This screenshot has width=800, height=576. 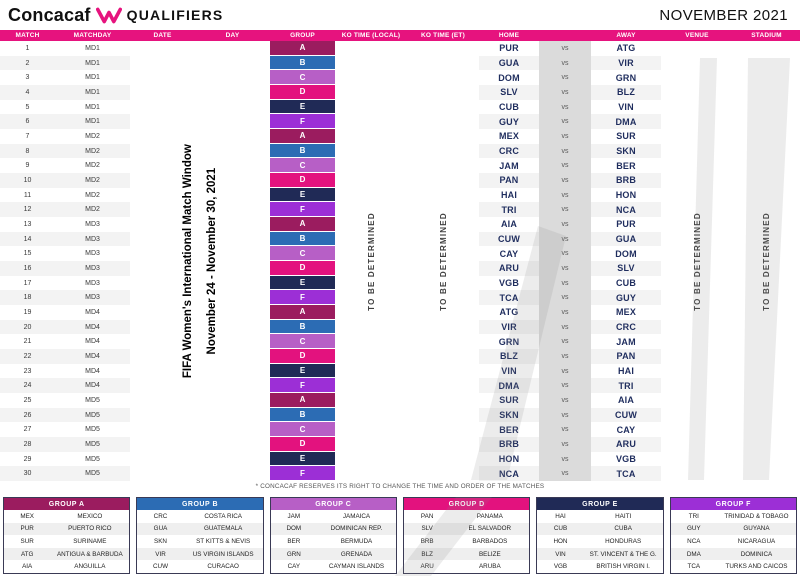 I want to click on match-number: 8, so click(x=27, y=151).